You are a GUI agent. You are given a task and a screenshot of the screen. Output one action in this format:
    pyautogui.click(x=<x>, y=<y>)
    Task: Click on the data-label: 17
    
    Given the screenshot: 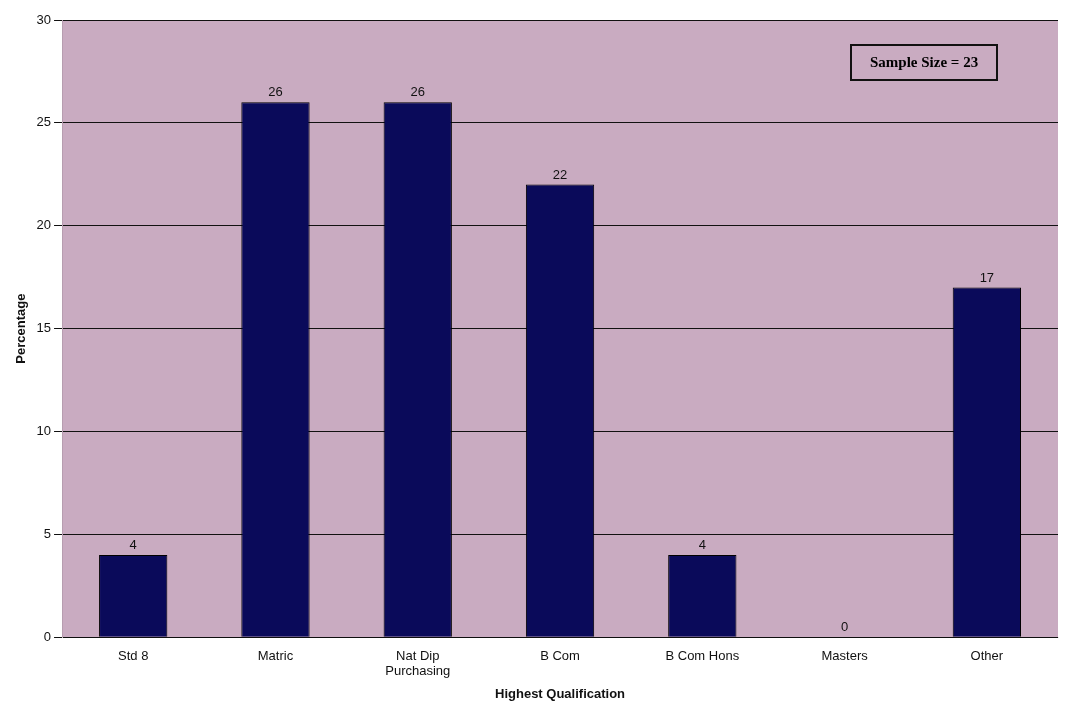 What is the action you would take?
    pyautogui.click(x=987, y=277)
    